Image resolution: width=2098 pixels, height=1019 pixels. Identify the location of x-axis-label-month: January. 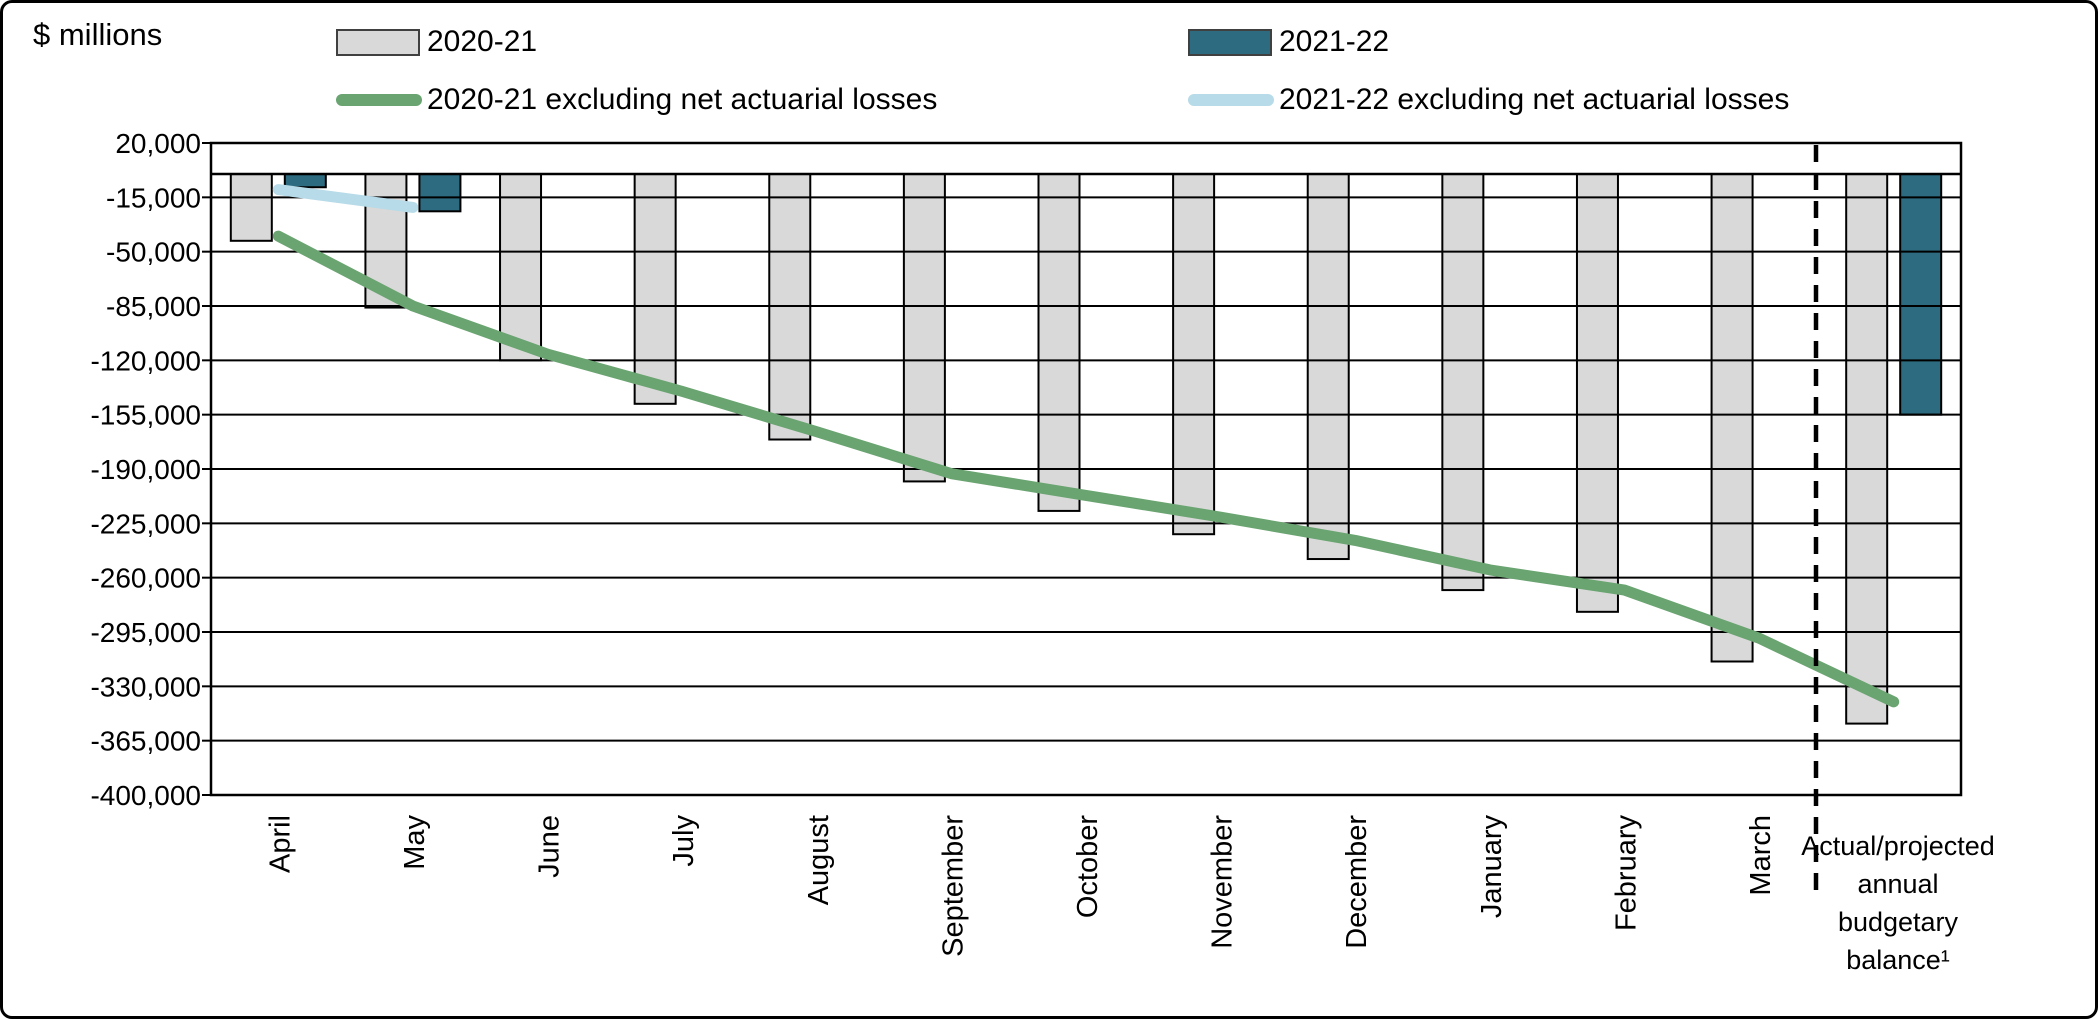
(1492, 867).